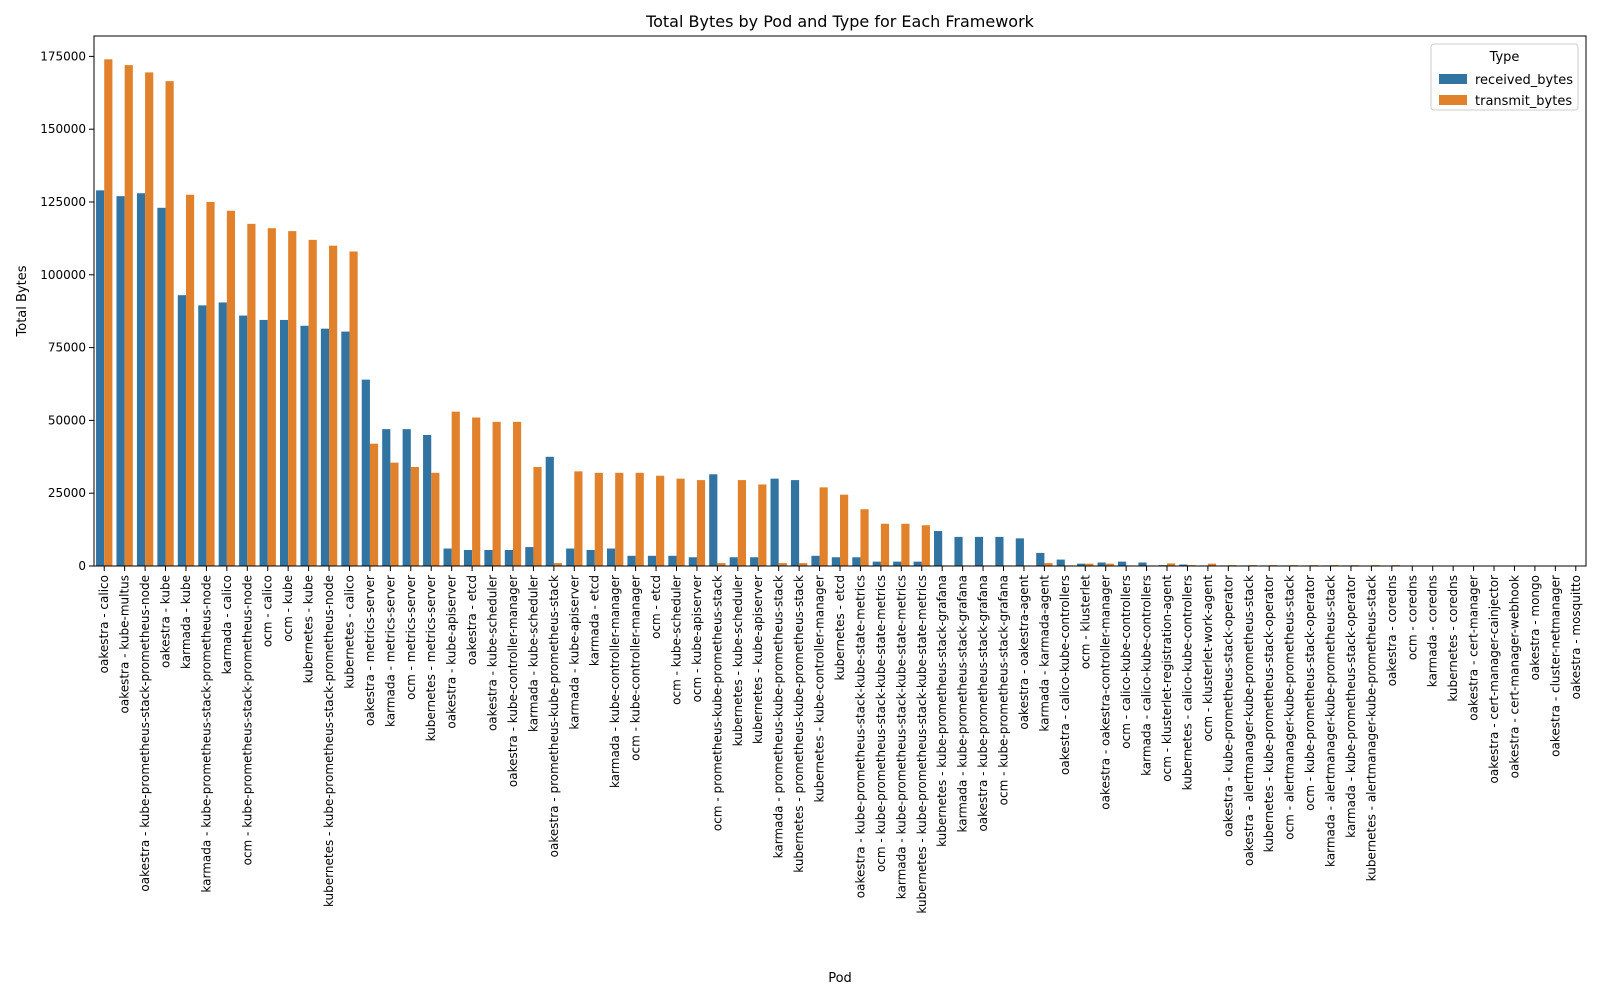 This screenshot has width=1600, height=1000. What do you see at coordinates (63, 275) in the screenshot?
I see `y-tick-label-4: 100000` at bounding box center [63, 275].